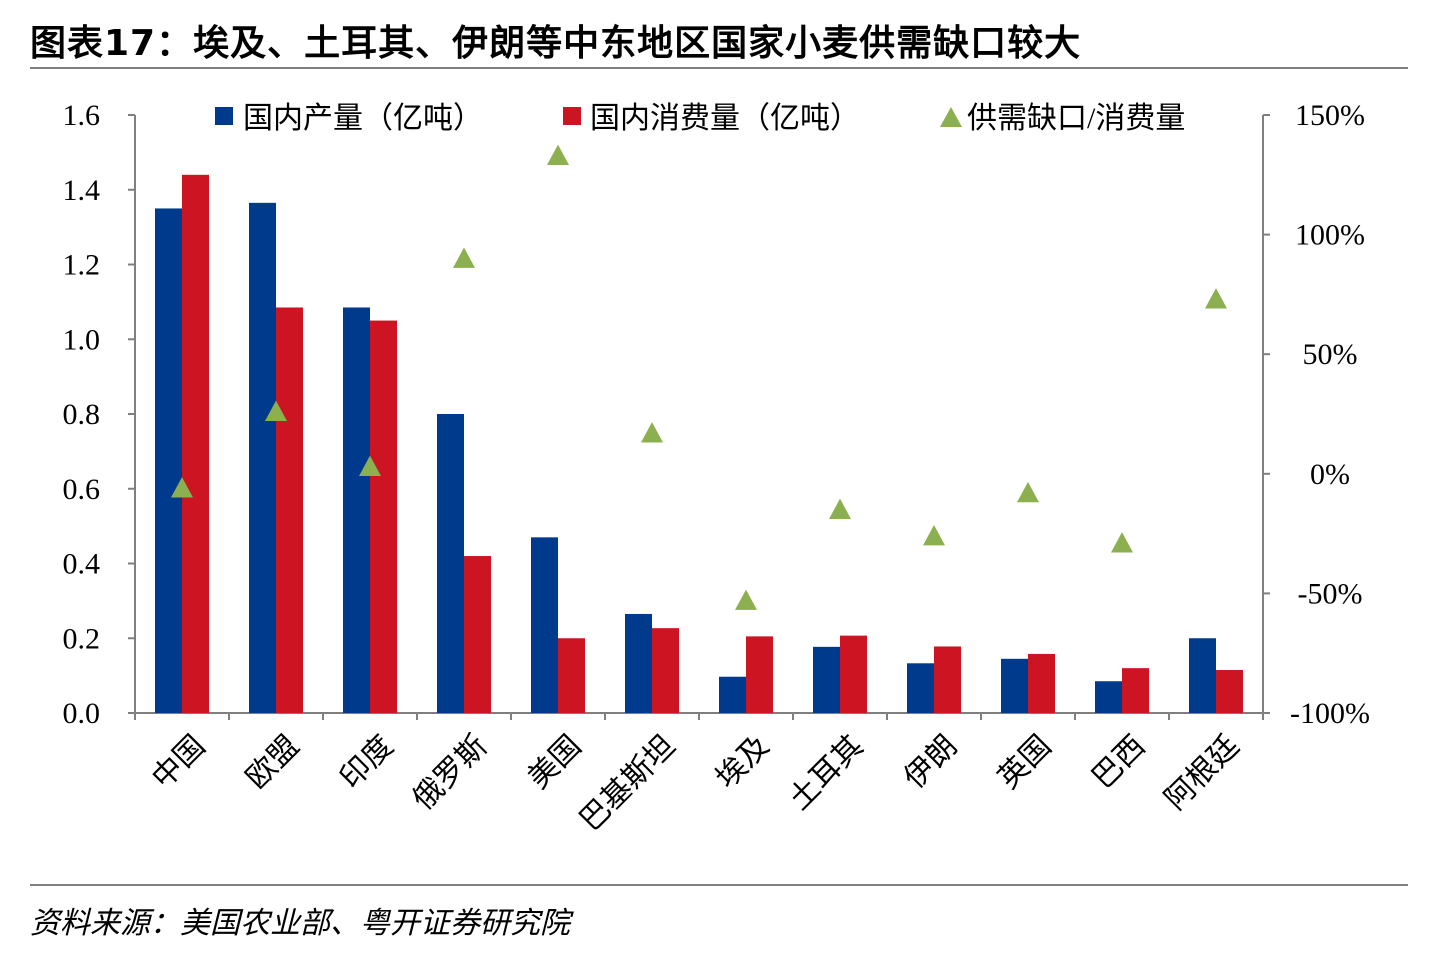 This screenshot has width=1437, height=958. Describe the element at coordinates (82, 638) in the screenshot. I see `left-axis-tick-label: 0.2` at that location.